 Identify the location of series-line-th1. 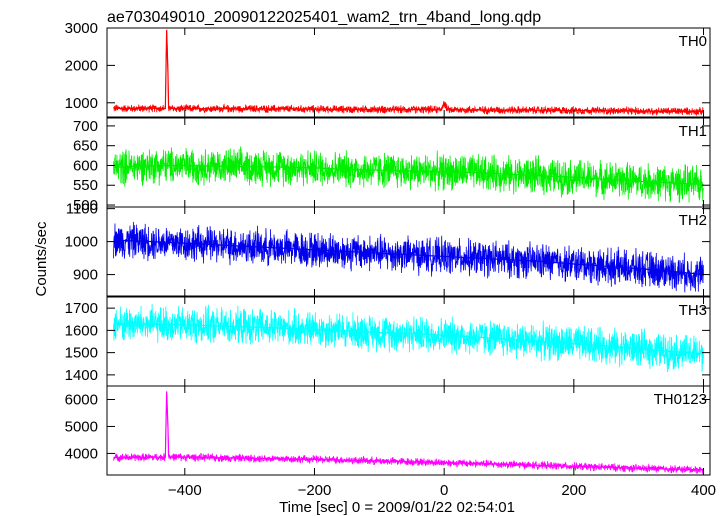
(408, 174).